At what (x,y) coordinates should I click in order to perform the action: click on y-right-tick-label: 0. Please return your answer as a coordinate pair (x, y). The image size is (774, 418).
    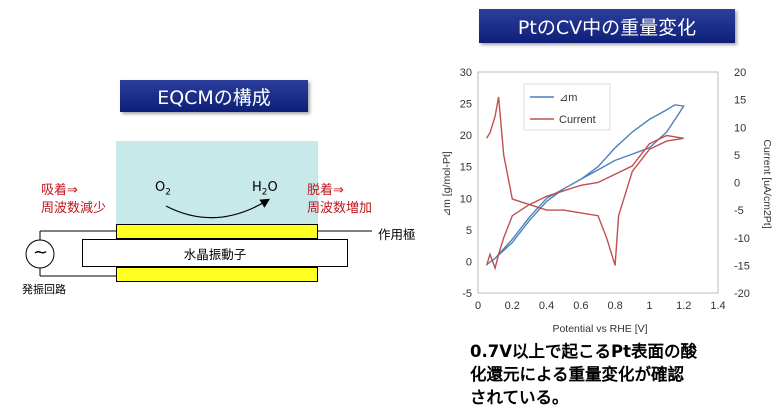
    Looking at the image, I should click on (737, 184).